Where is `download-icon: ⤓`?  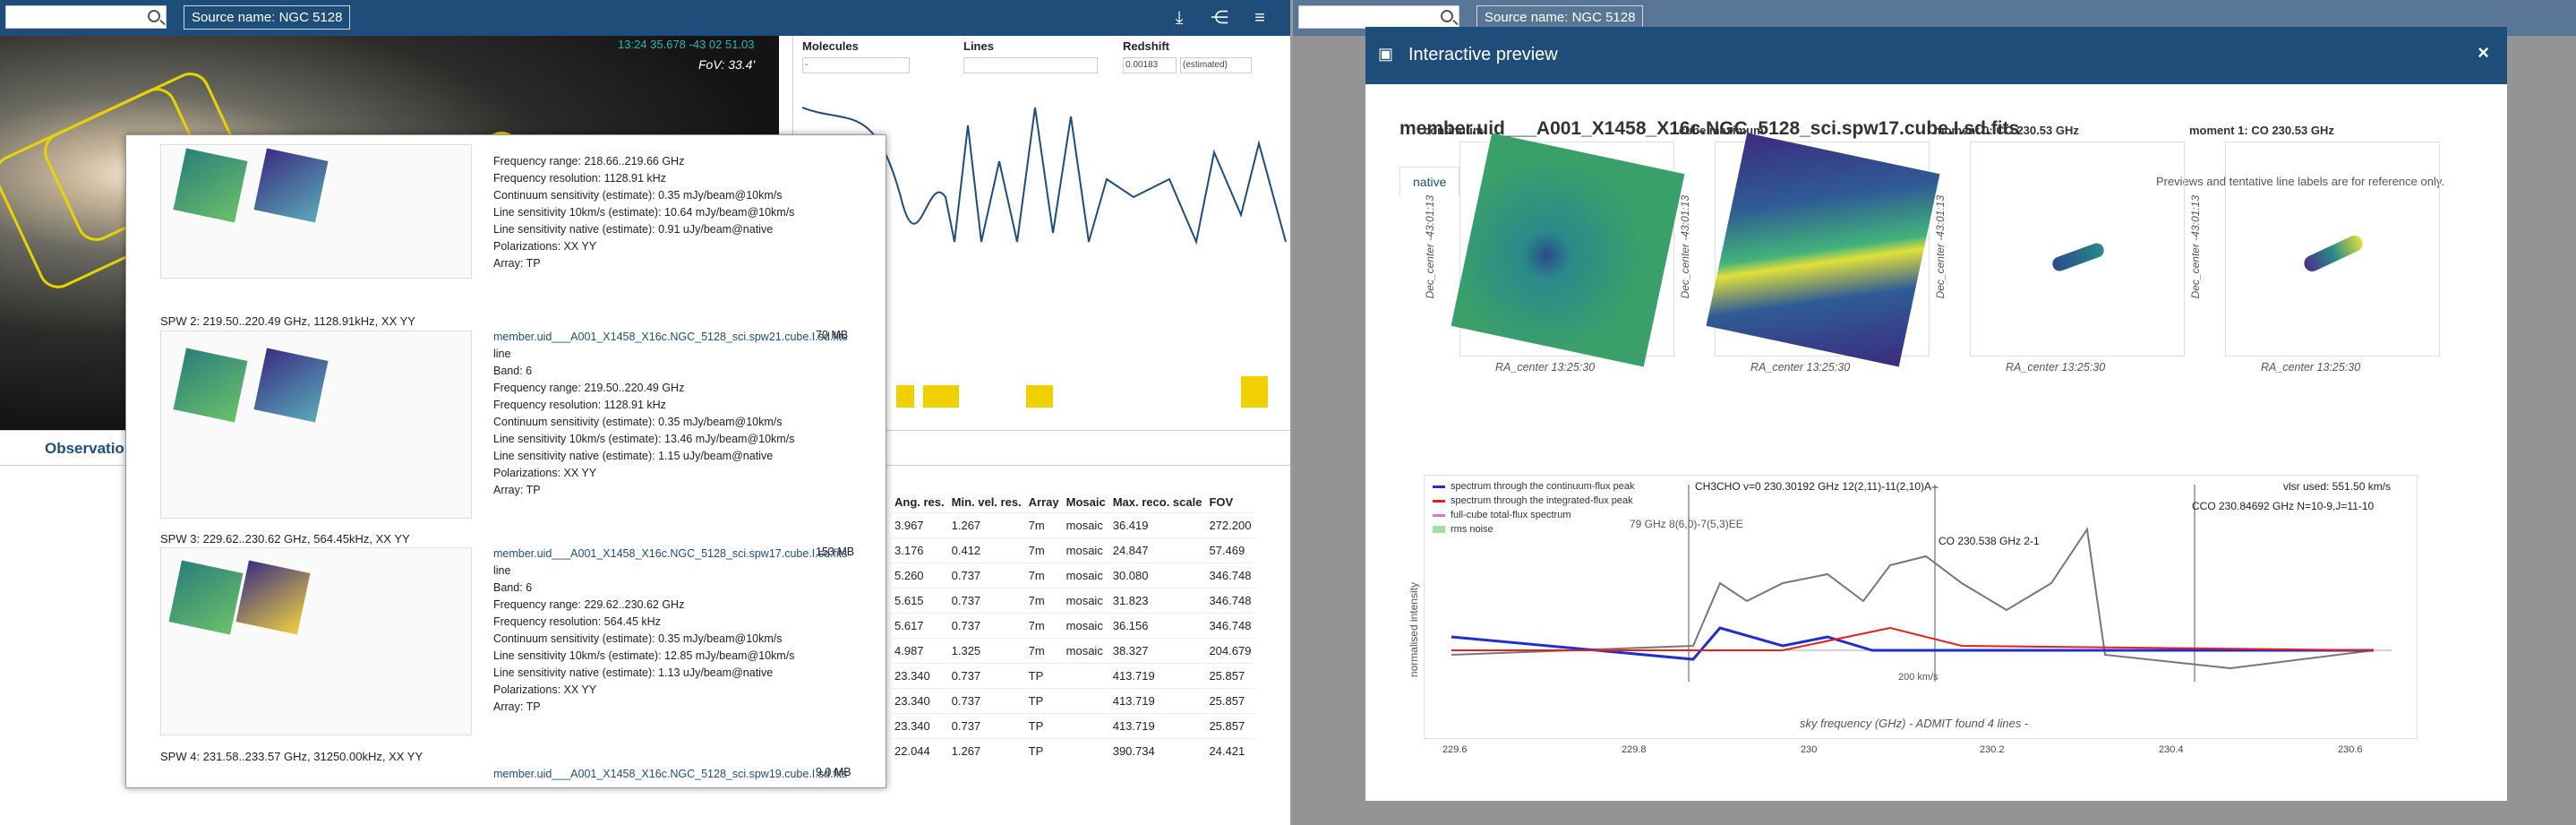 download-icon: ⤓ is located at coordinates (1179, 18).